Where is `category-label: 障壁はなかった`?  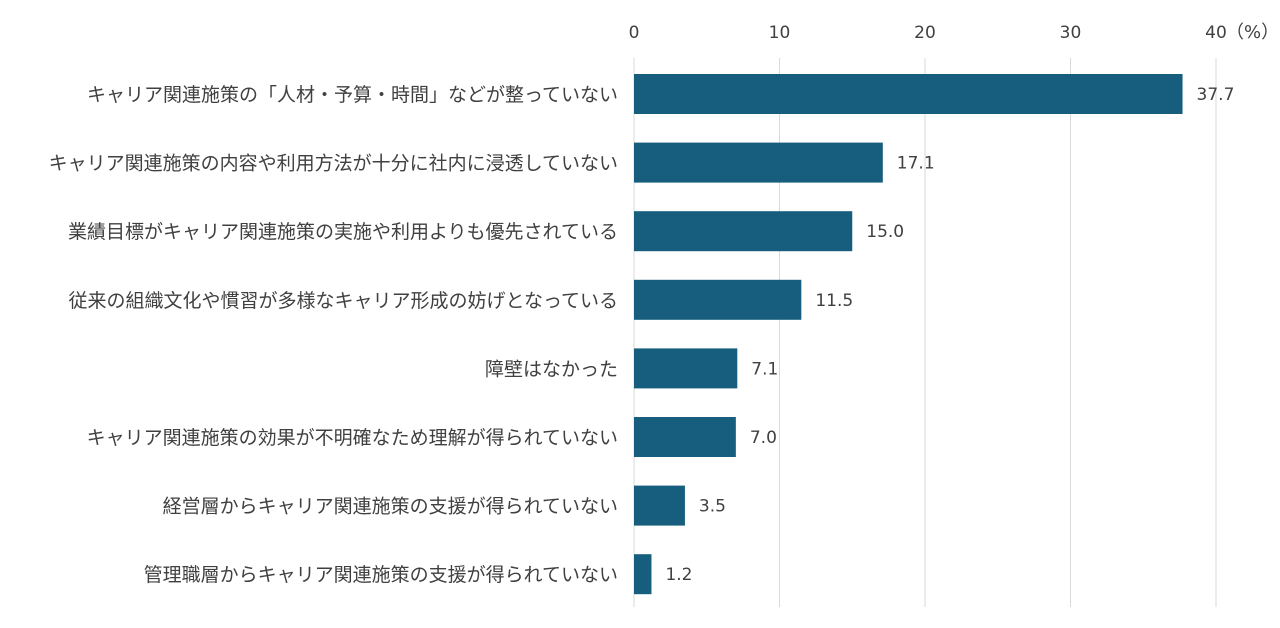 category-label: 障壁はなかった is located at coordinates (551, 369).